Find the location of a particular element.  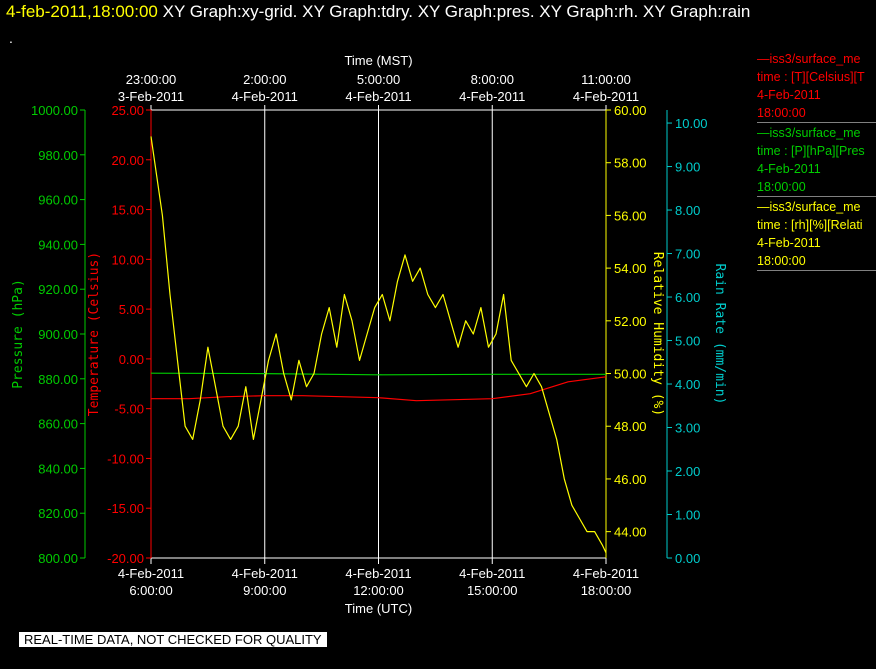

humidity-axis-label: Relative Humidity (%) is located at coordinates (657, 334).